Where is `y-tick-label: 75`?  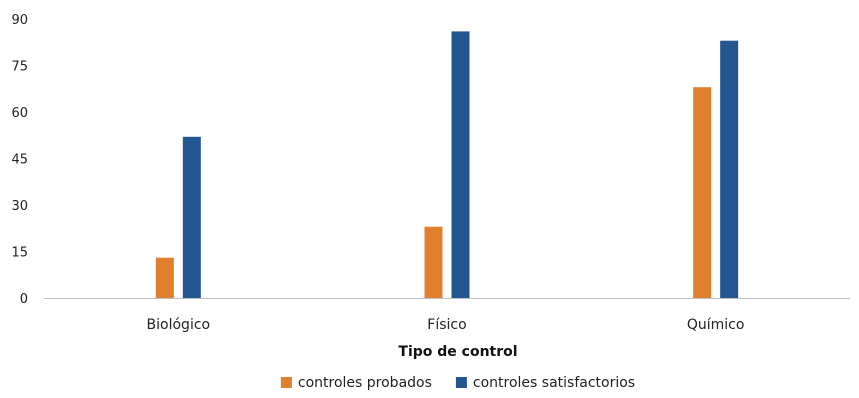 y-tick-label: 75 is located at coordinates (19, 67).